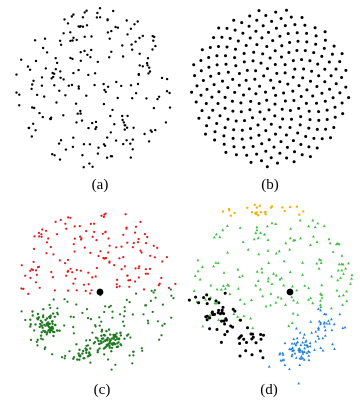 Image resolution: width=360 pixels, height=402 pixels. I want to click on yellow-point, so click(258, 215).